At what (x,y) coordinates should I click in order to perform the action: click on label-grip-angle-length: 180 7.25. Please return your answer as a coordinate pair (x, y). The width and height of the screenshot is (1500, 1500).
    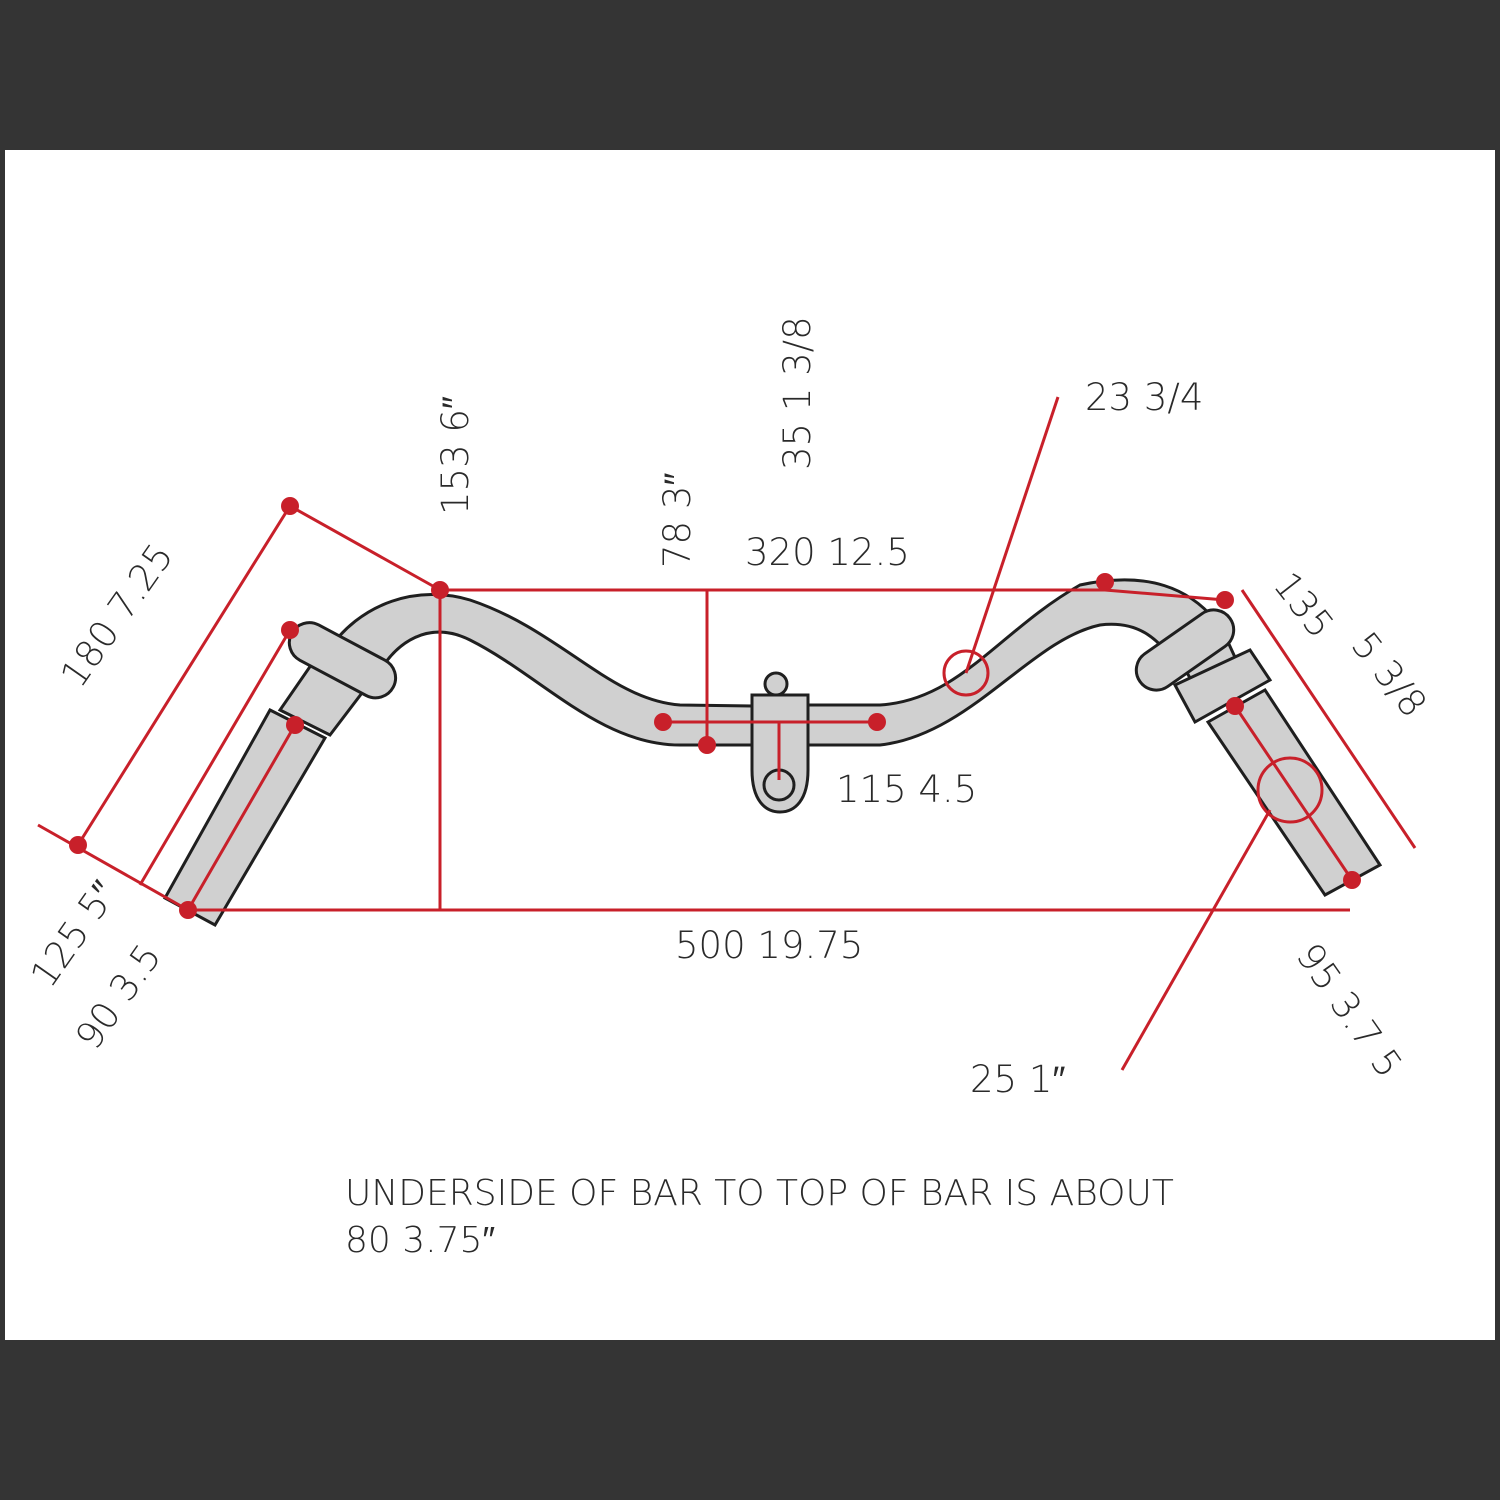
    Looking at the image, I should click on (117, 616).